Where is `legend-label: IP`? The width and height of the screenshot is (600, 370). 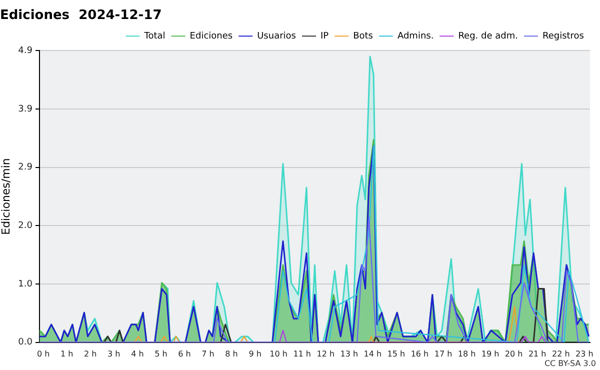
legend-label: IP is located at coordinates (325, 36).